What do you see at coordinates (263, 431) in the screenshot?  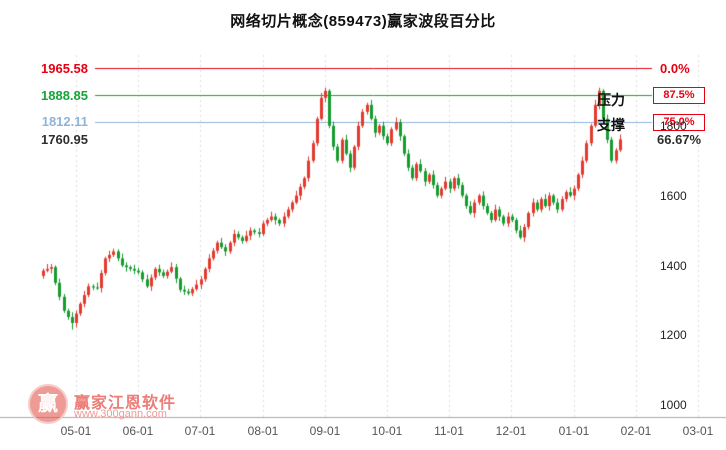 I see `x-tick-08-01: 08-01` at bounding box center [263, 431].